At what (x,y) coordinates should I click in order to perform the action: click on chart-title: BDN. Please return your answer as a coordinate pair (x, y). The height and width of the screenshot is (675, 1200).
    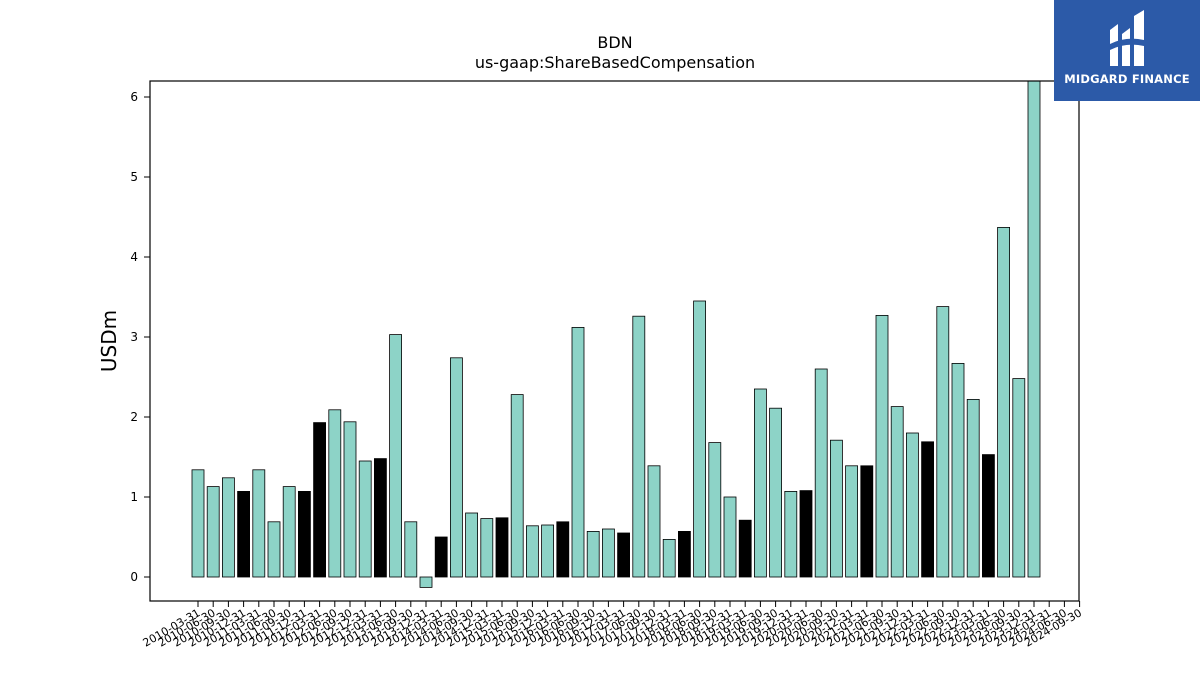
    Looking at the image, I should click on (614, 42).